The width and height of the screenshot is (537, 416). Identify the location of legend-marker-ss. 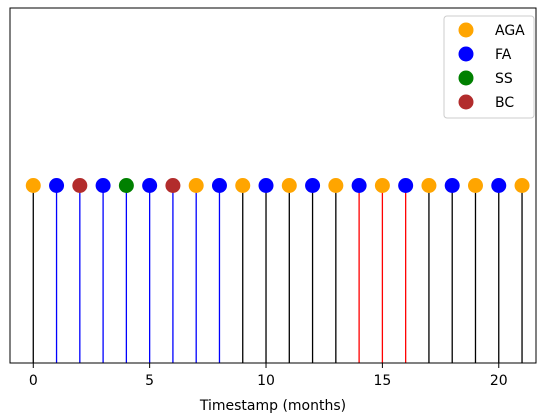
(466, 78).